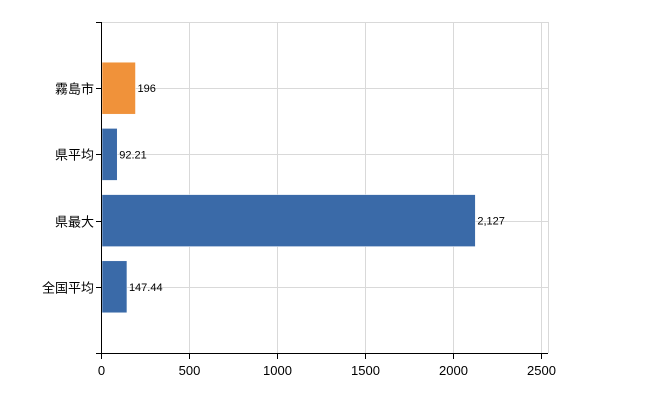  What do you see at coordinates (74, 90) in the screenshot?
I see `category-label-0: 霧島市` at bounding box center [74, 90].